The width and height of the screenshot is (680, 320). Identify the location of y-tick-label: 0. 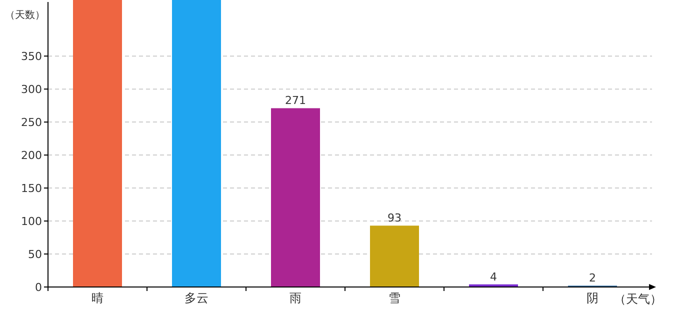
(38, 287).